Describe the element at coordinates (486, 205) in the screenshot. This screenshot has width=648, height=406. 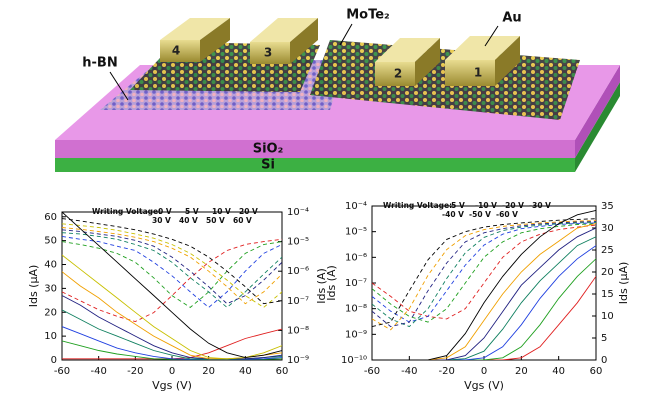
I see `legend-entry: -10 V` at that location.